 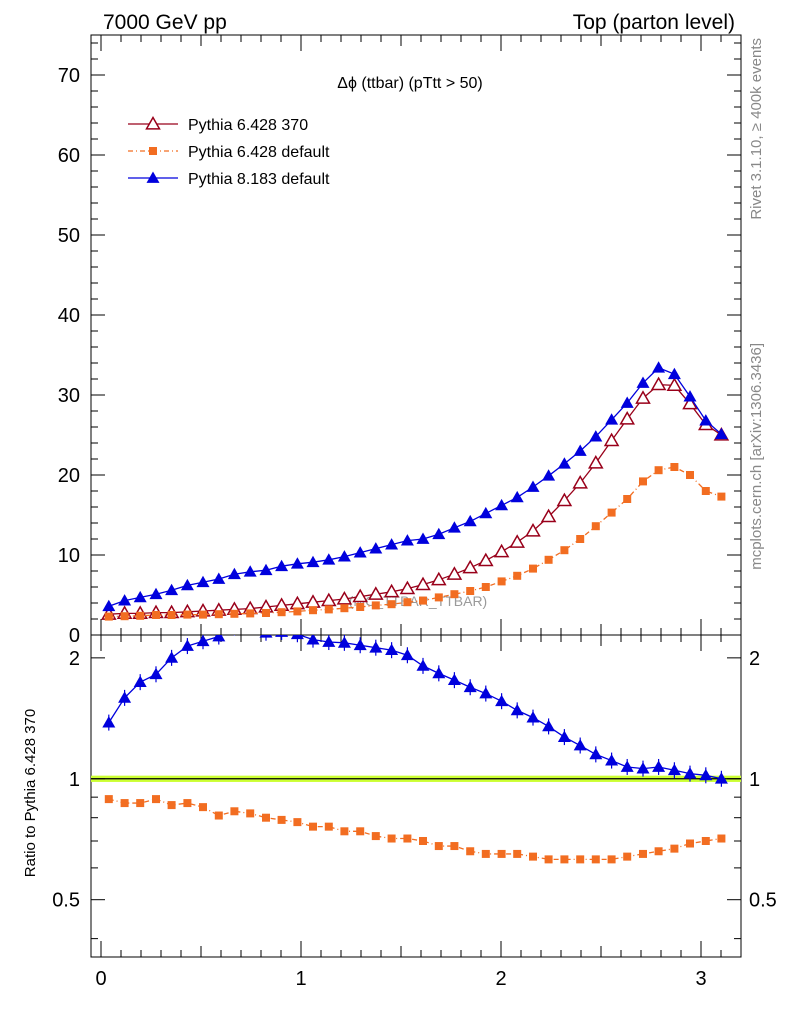 I want to click on ratio-ylabel: Ratio to Pythia 6.428 370, so click(x=30, y=793).